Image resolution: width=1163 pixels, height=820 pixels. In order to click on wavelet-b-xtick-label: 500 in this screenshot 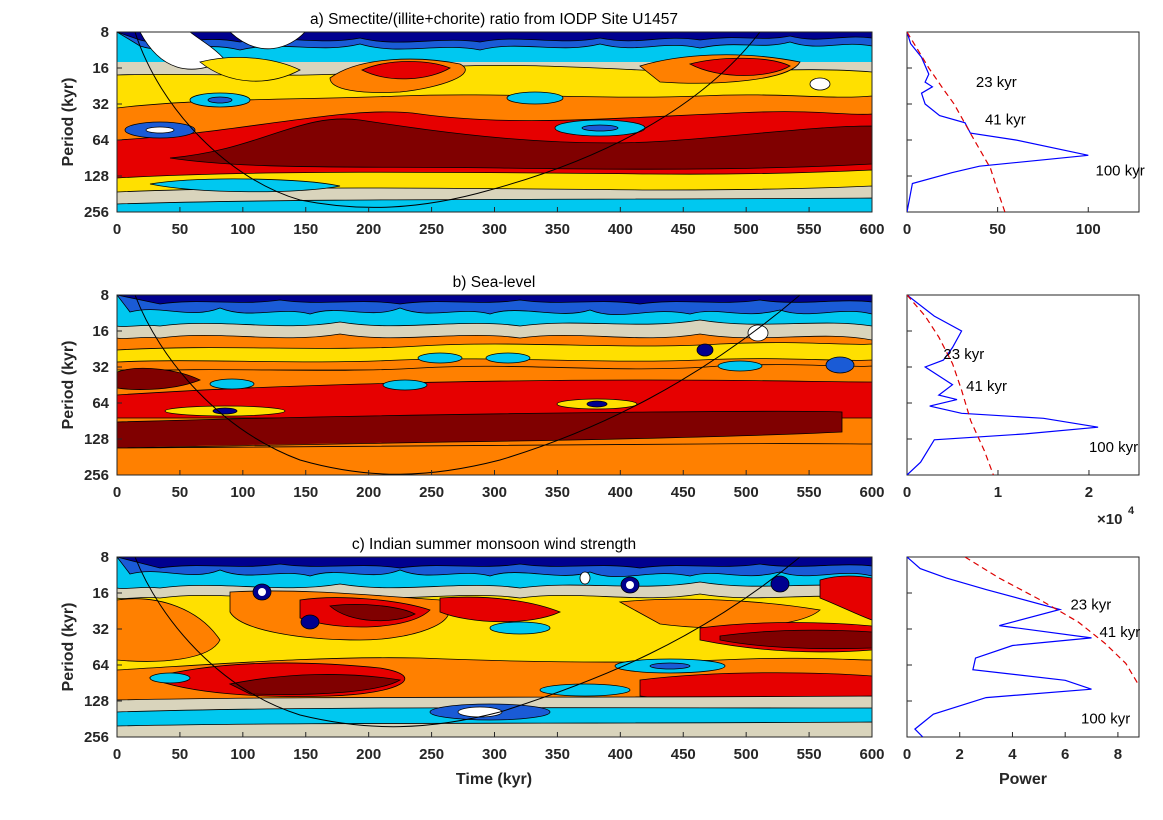, I will do `click(746, 492)`.